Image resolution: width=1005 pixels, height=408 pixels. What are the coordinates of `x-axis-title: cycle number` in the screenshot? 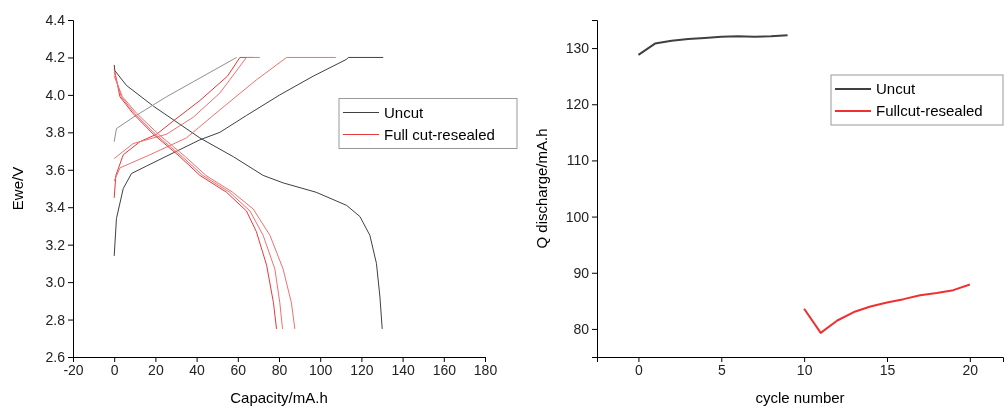 It's located at (800, 397).